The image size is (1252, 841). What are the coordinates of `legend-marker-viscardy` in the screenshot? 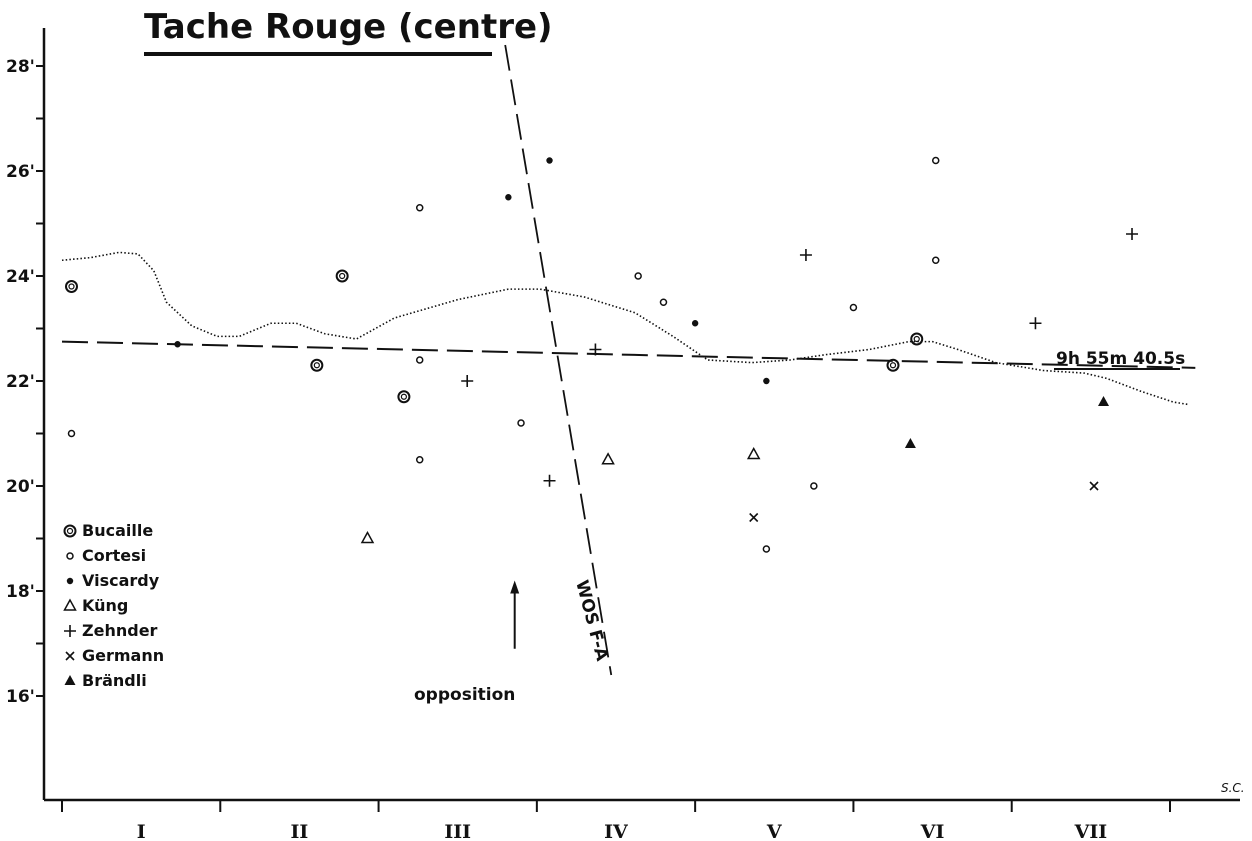 It's located at (70, 581).